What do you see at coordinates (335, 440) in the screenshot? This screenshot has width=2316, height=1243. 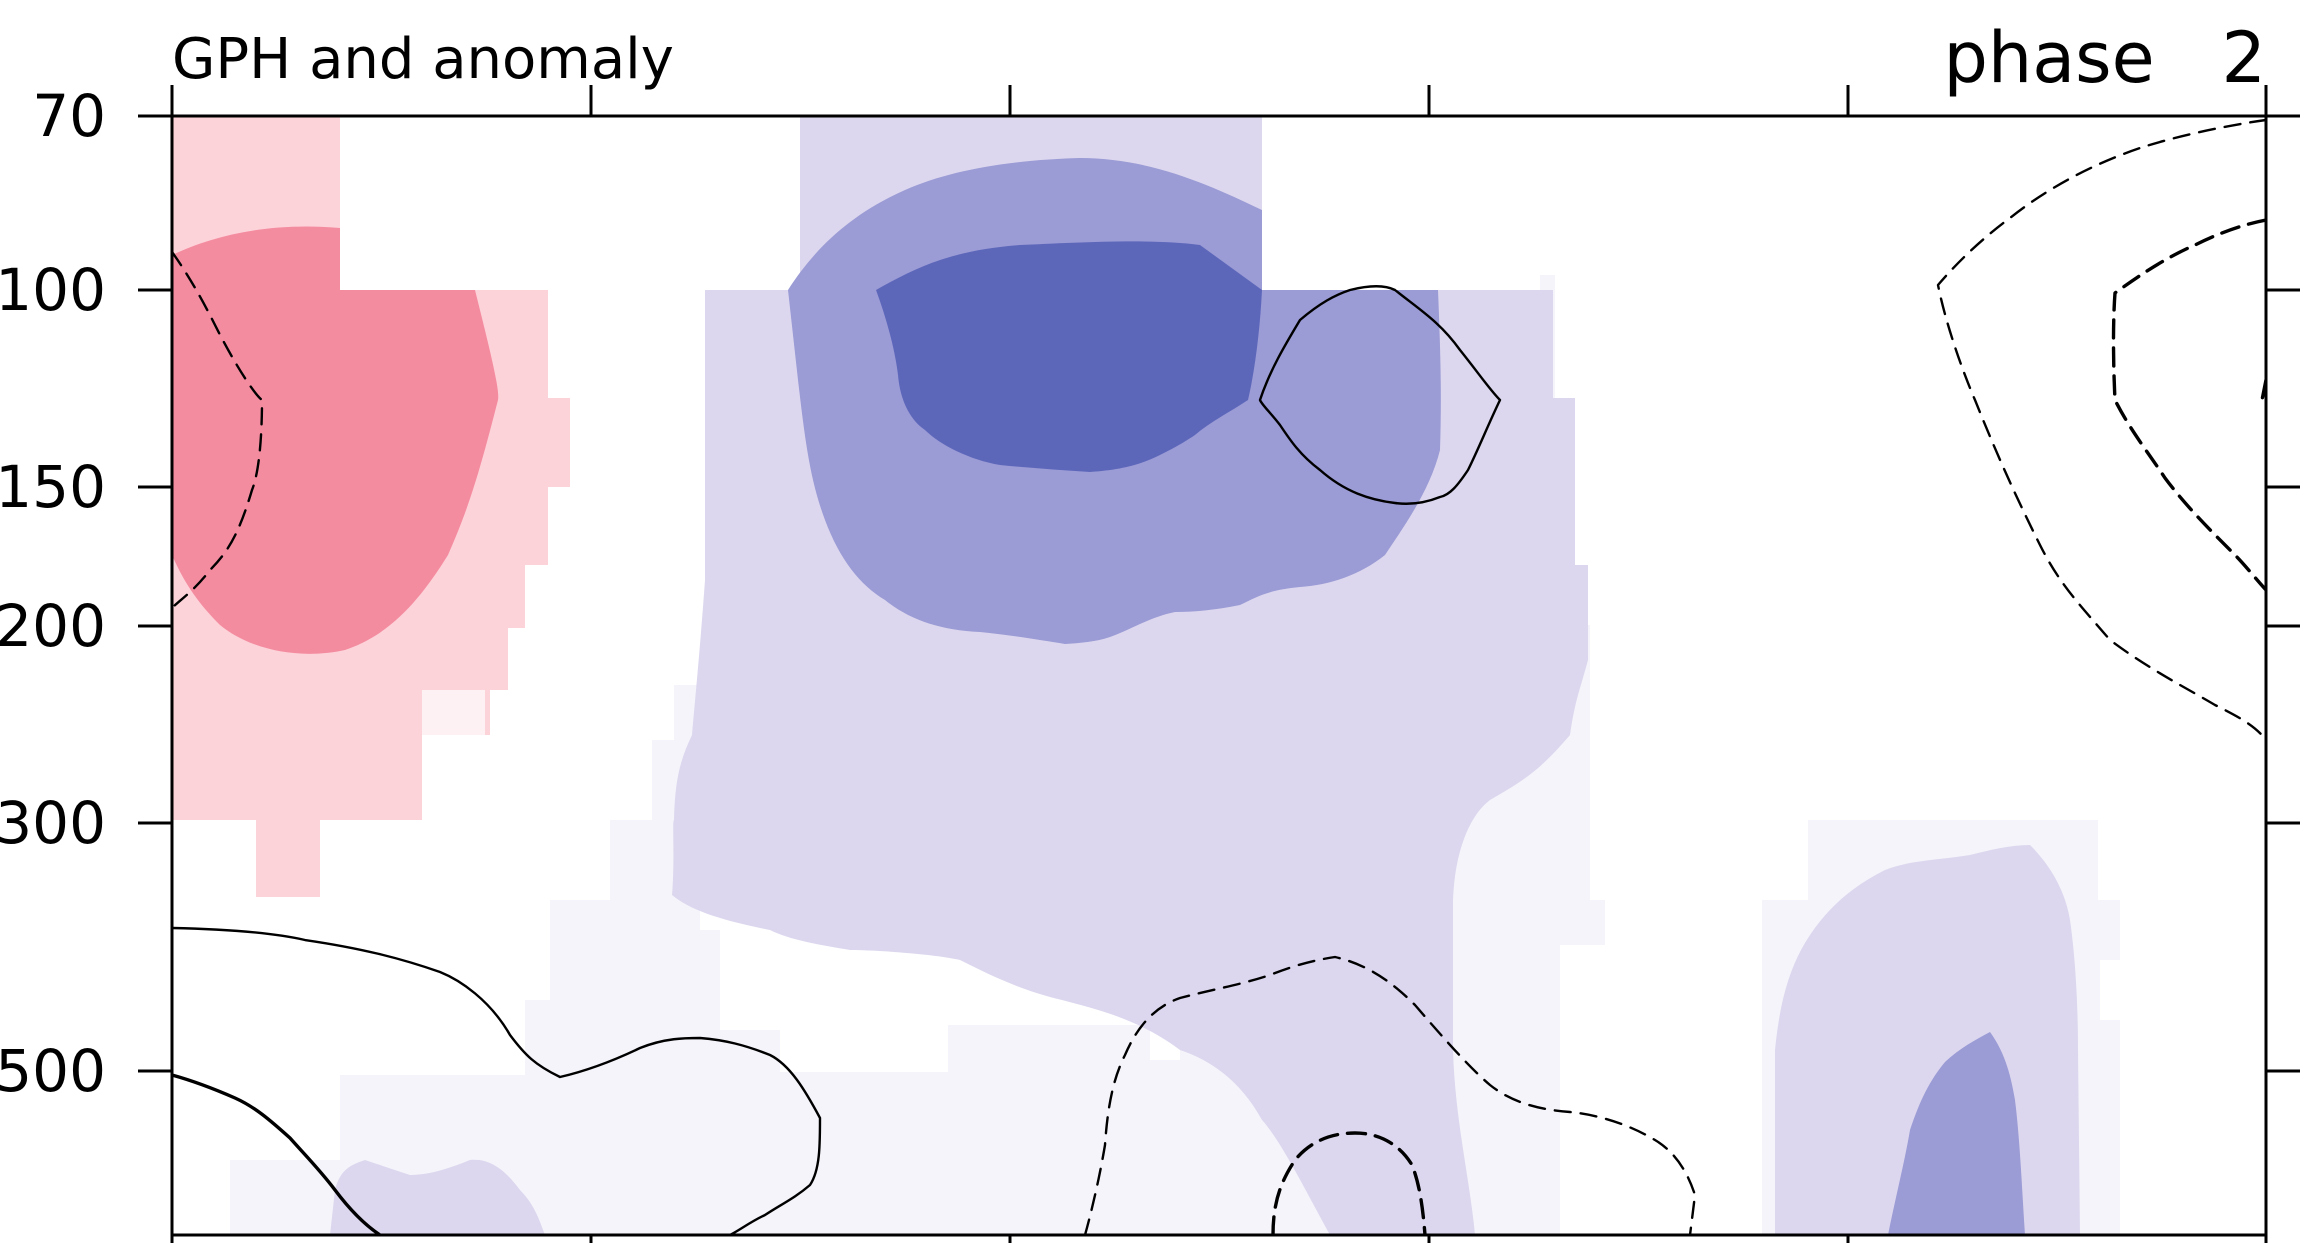 I see `shade-strong-positive` at bounding box center [335, 440].